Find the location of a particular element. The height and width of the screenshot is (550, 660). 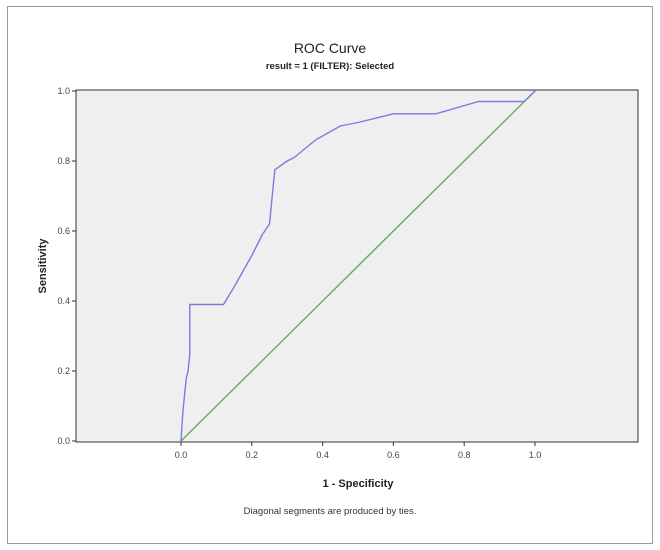

chart-footnote: Diagonal segments are produced by ties. is located at coordinates (330, 511).